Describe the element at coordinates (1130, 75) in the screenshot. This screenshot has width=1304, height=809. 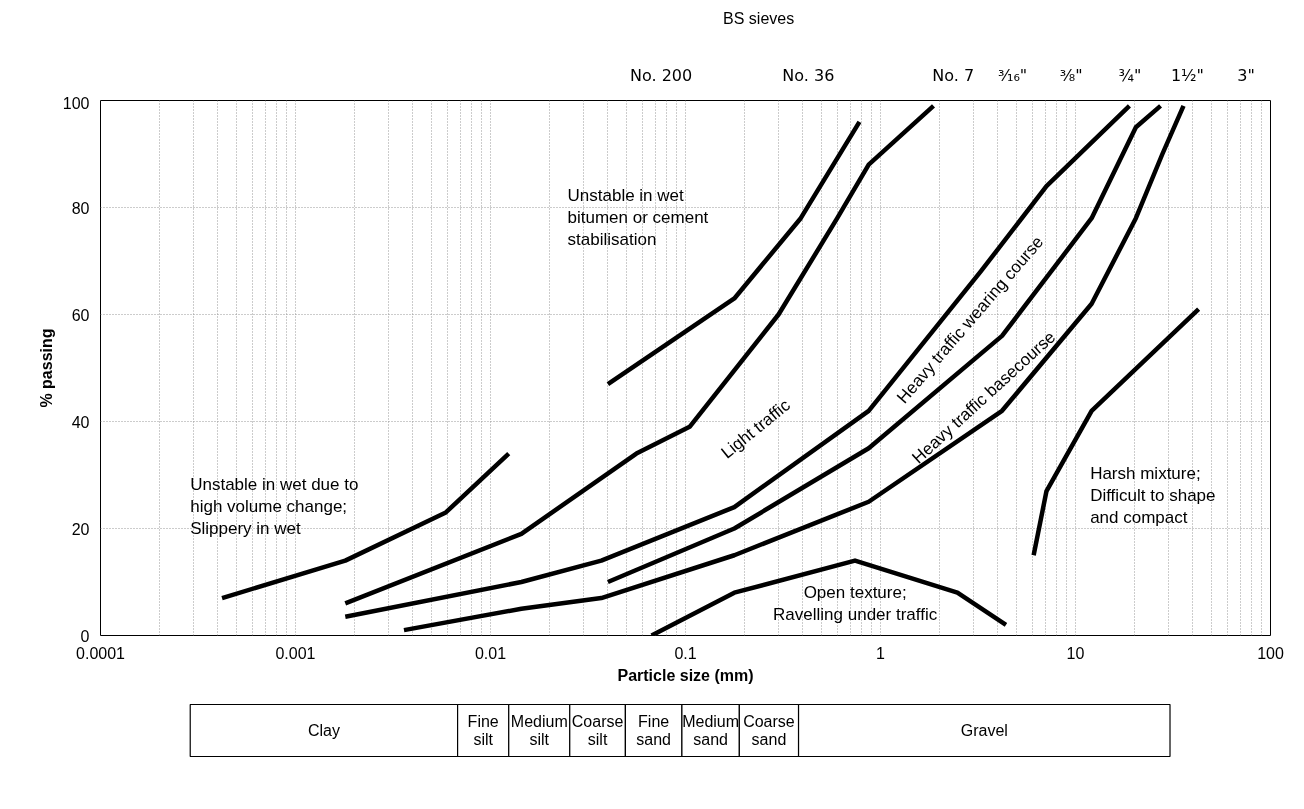
I see `text: ¾"` at that location.